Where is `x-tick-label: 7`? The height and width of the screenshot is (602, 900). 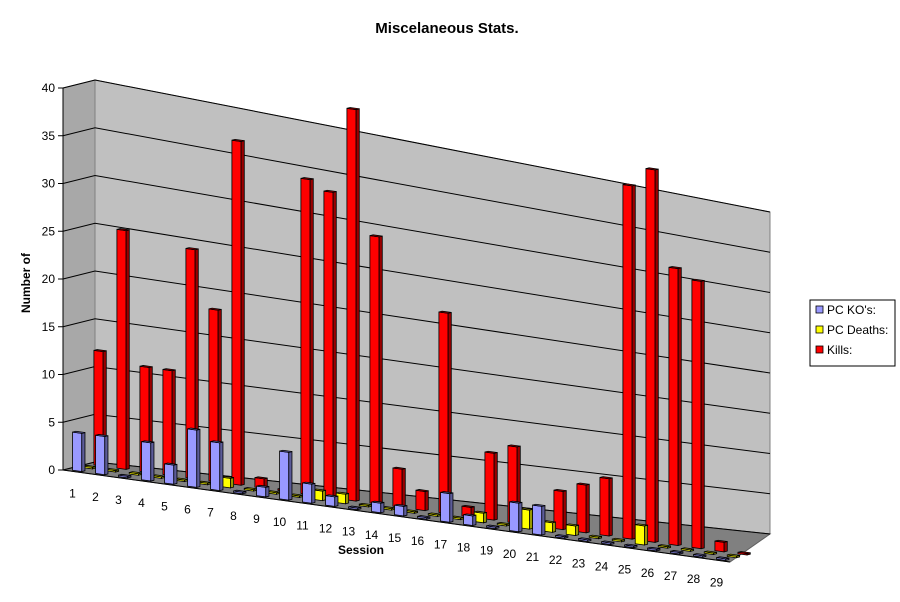
x-tick-label: 7 is located at coordinates (210, 513).